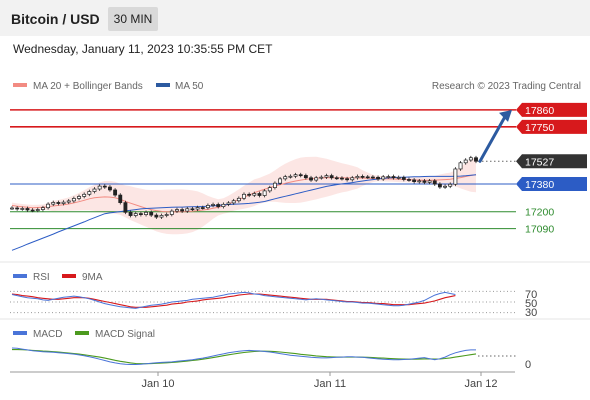  I want to click on support-level-label: 17090, so click(539, 230).